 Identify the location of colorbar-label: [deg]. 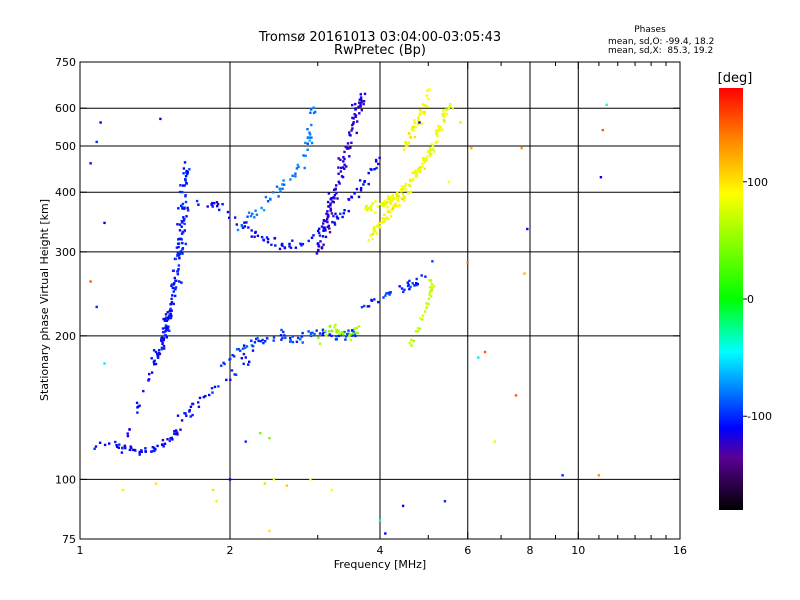
(735, 78).